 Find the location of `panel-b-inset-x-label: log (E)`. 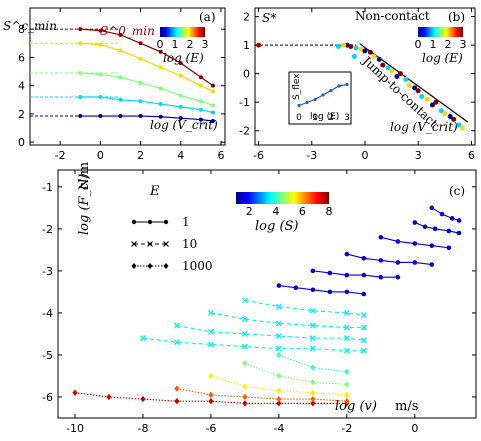

panel-b-inset-x-label: log (E) is located at coordinates (324, 117).